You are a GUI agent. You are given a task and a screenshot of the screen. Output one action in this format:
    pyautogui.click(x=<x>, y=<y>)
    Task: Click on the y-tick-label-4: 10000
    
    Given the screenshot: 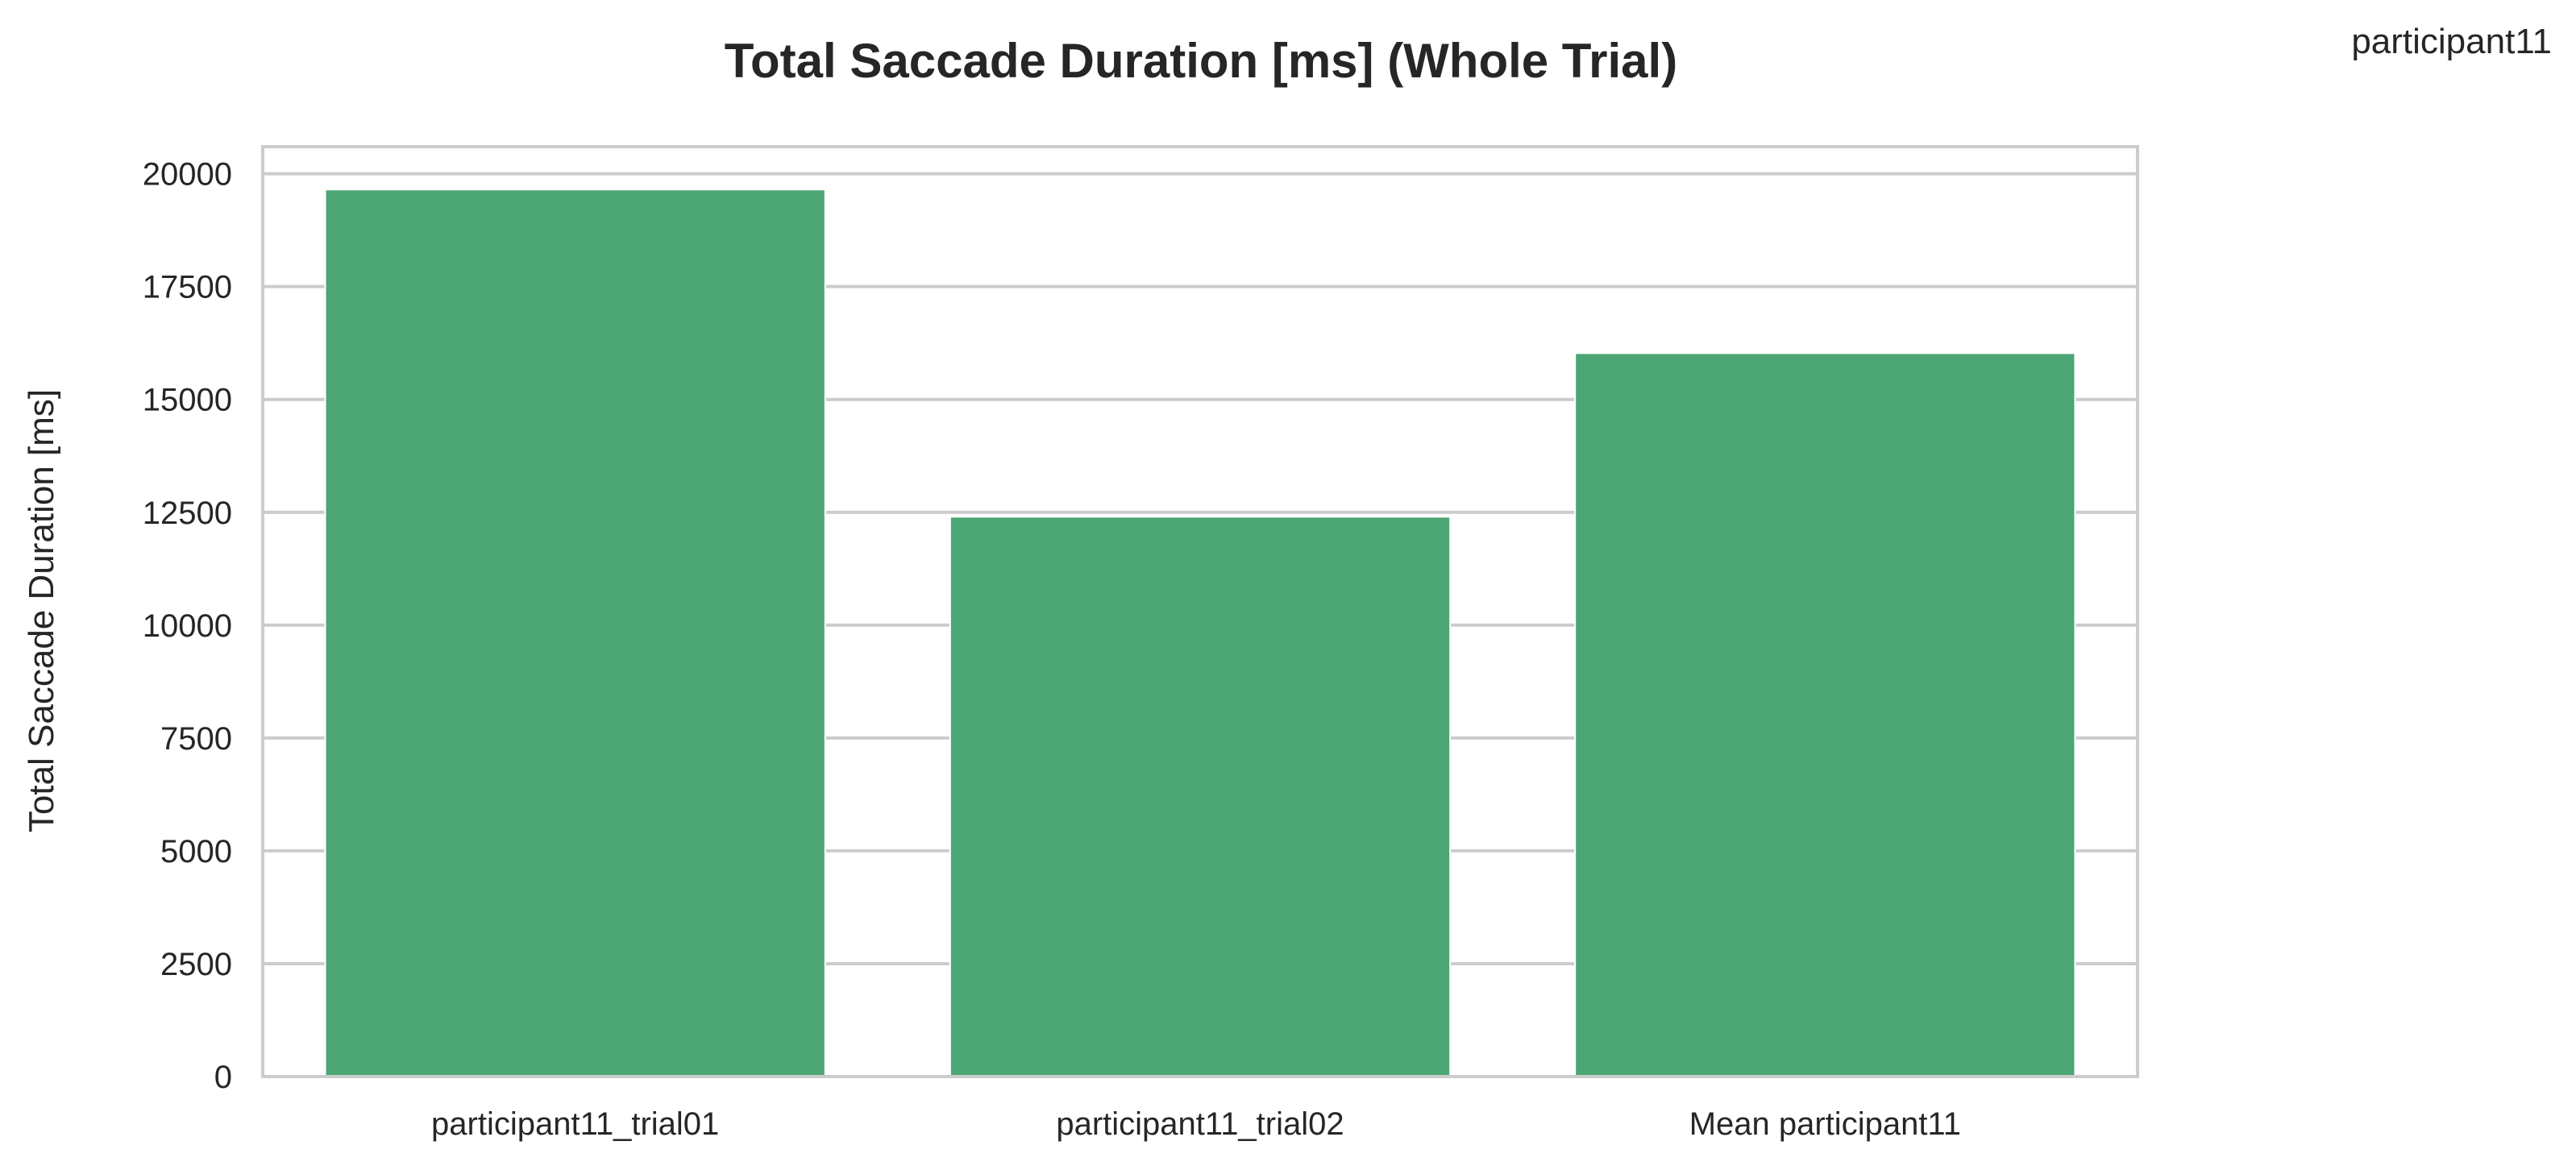 What is the action you would take?
    pyautogui.click(x=187, y=626)
    